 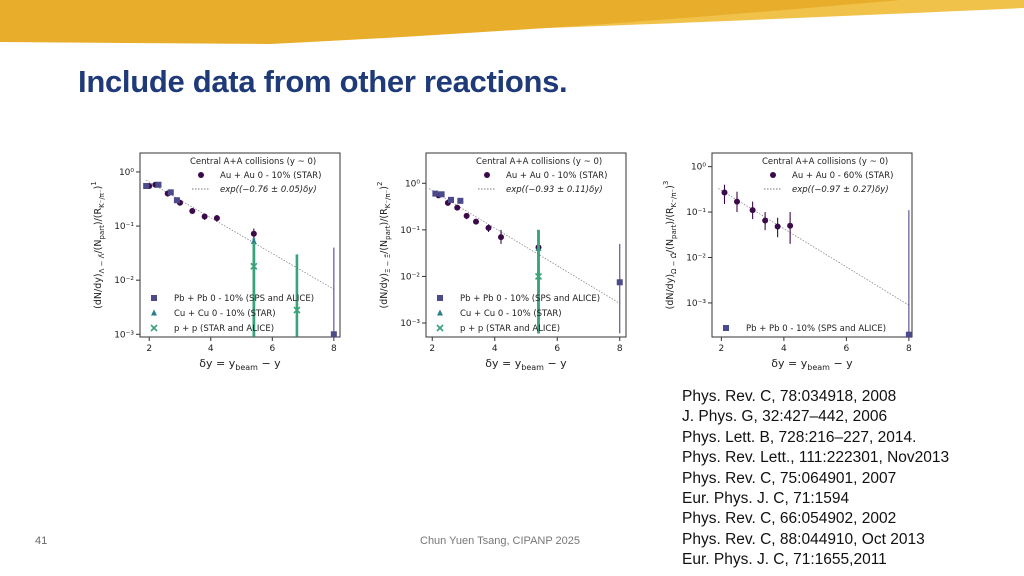 I want to click on reference-item: Phys. Lett. B, 728:216–227, 2014., so click(x=799, y=437).